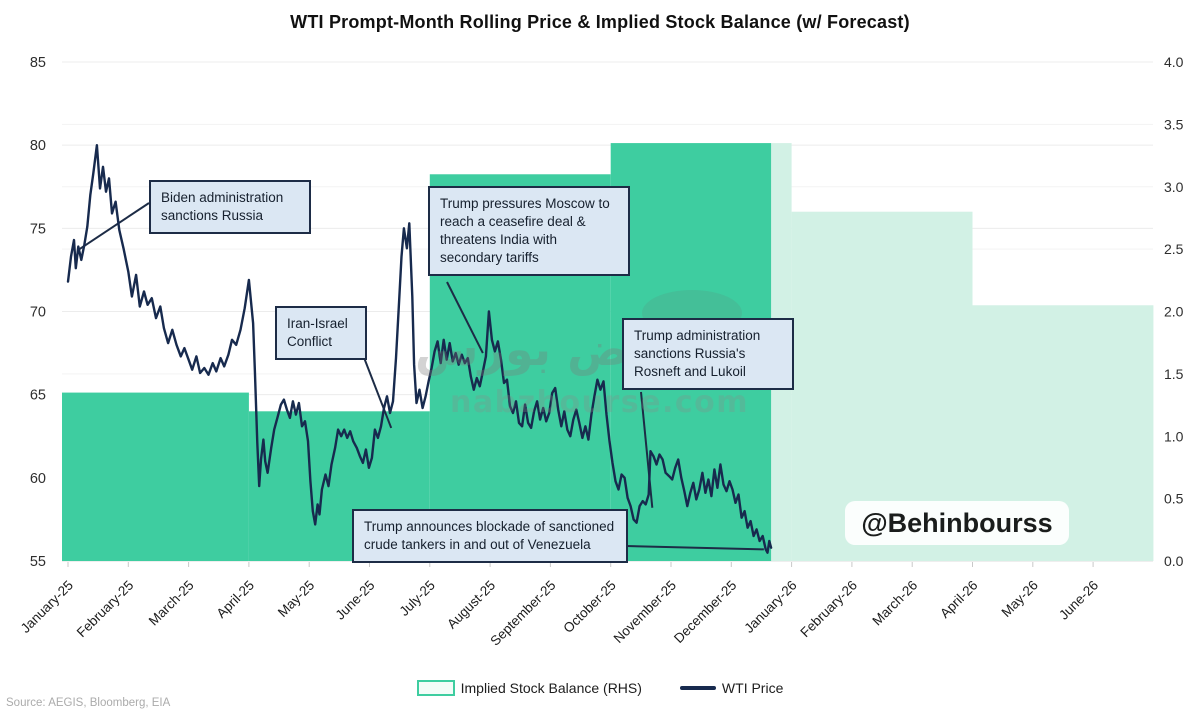 The image size is (1200, 720). Describe the element at coordinates (551, 688) in the screenshot. I see `legend-label-stock-balance: Implied Stock Balance (RHS)` at that location.